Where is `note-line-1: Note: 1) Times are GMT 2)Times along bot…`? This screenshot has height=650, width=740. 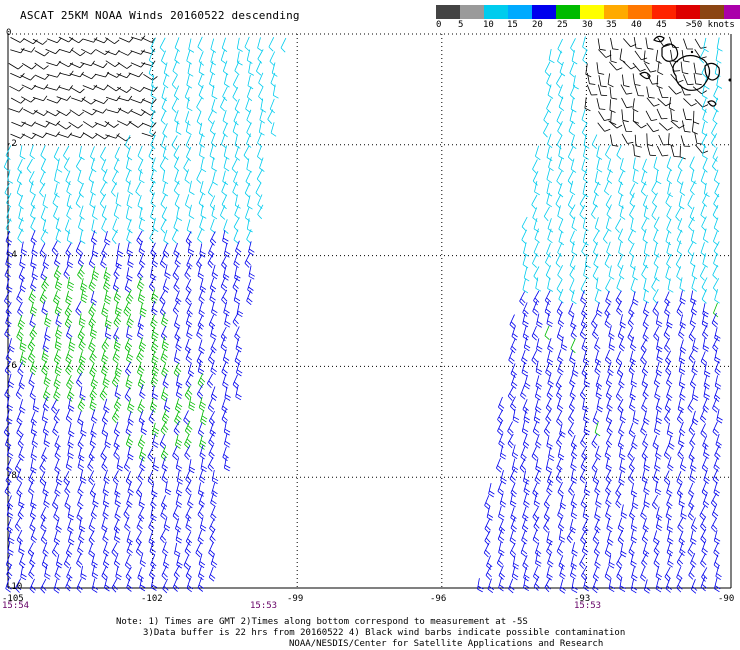
note-line-1: Note: 1) Times are GMT 2)Times along bot… is located at coordinates (322, 622).